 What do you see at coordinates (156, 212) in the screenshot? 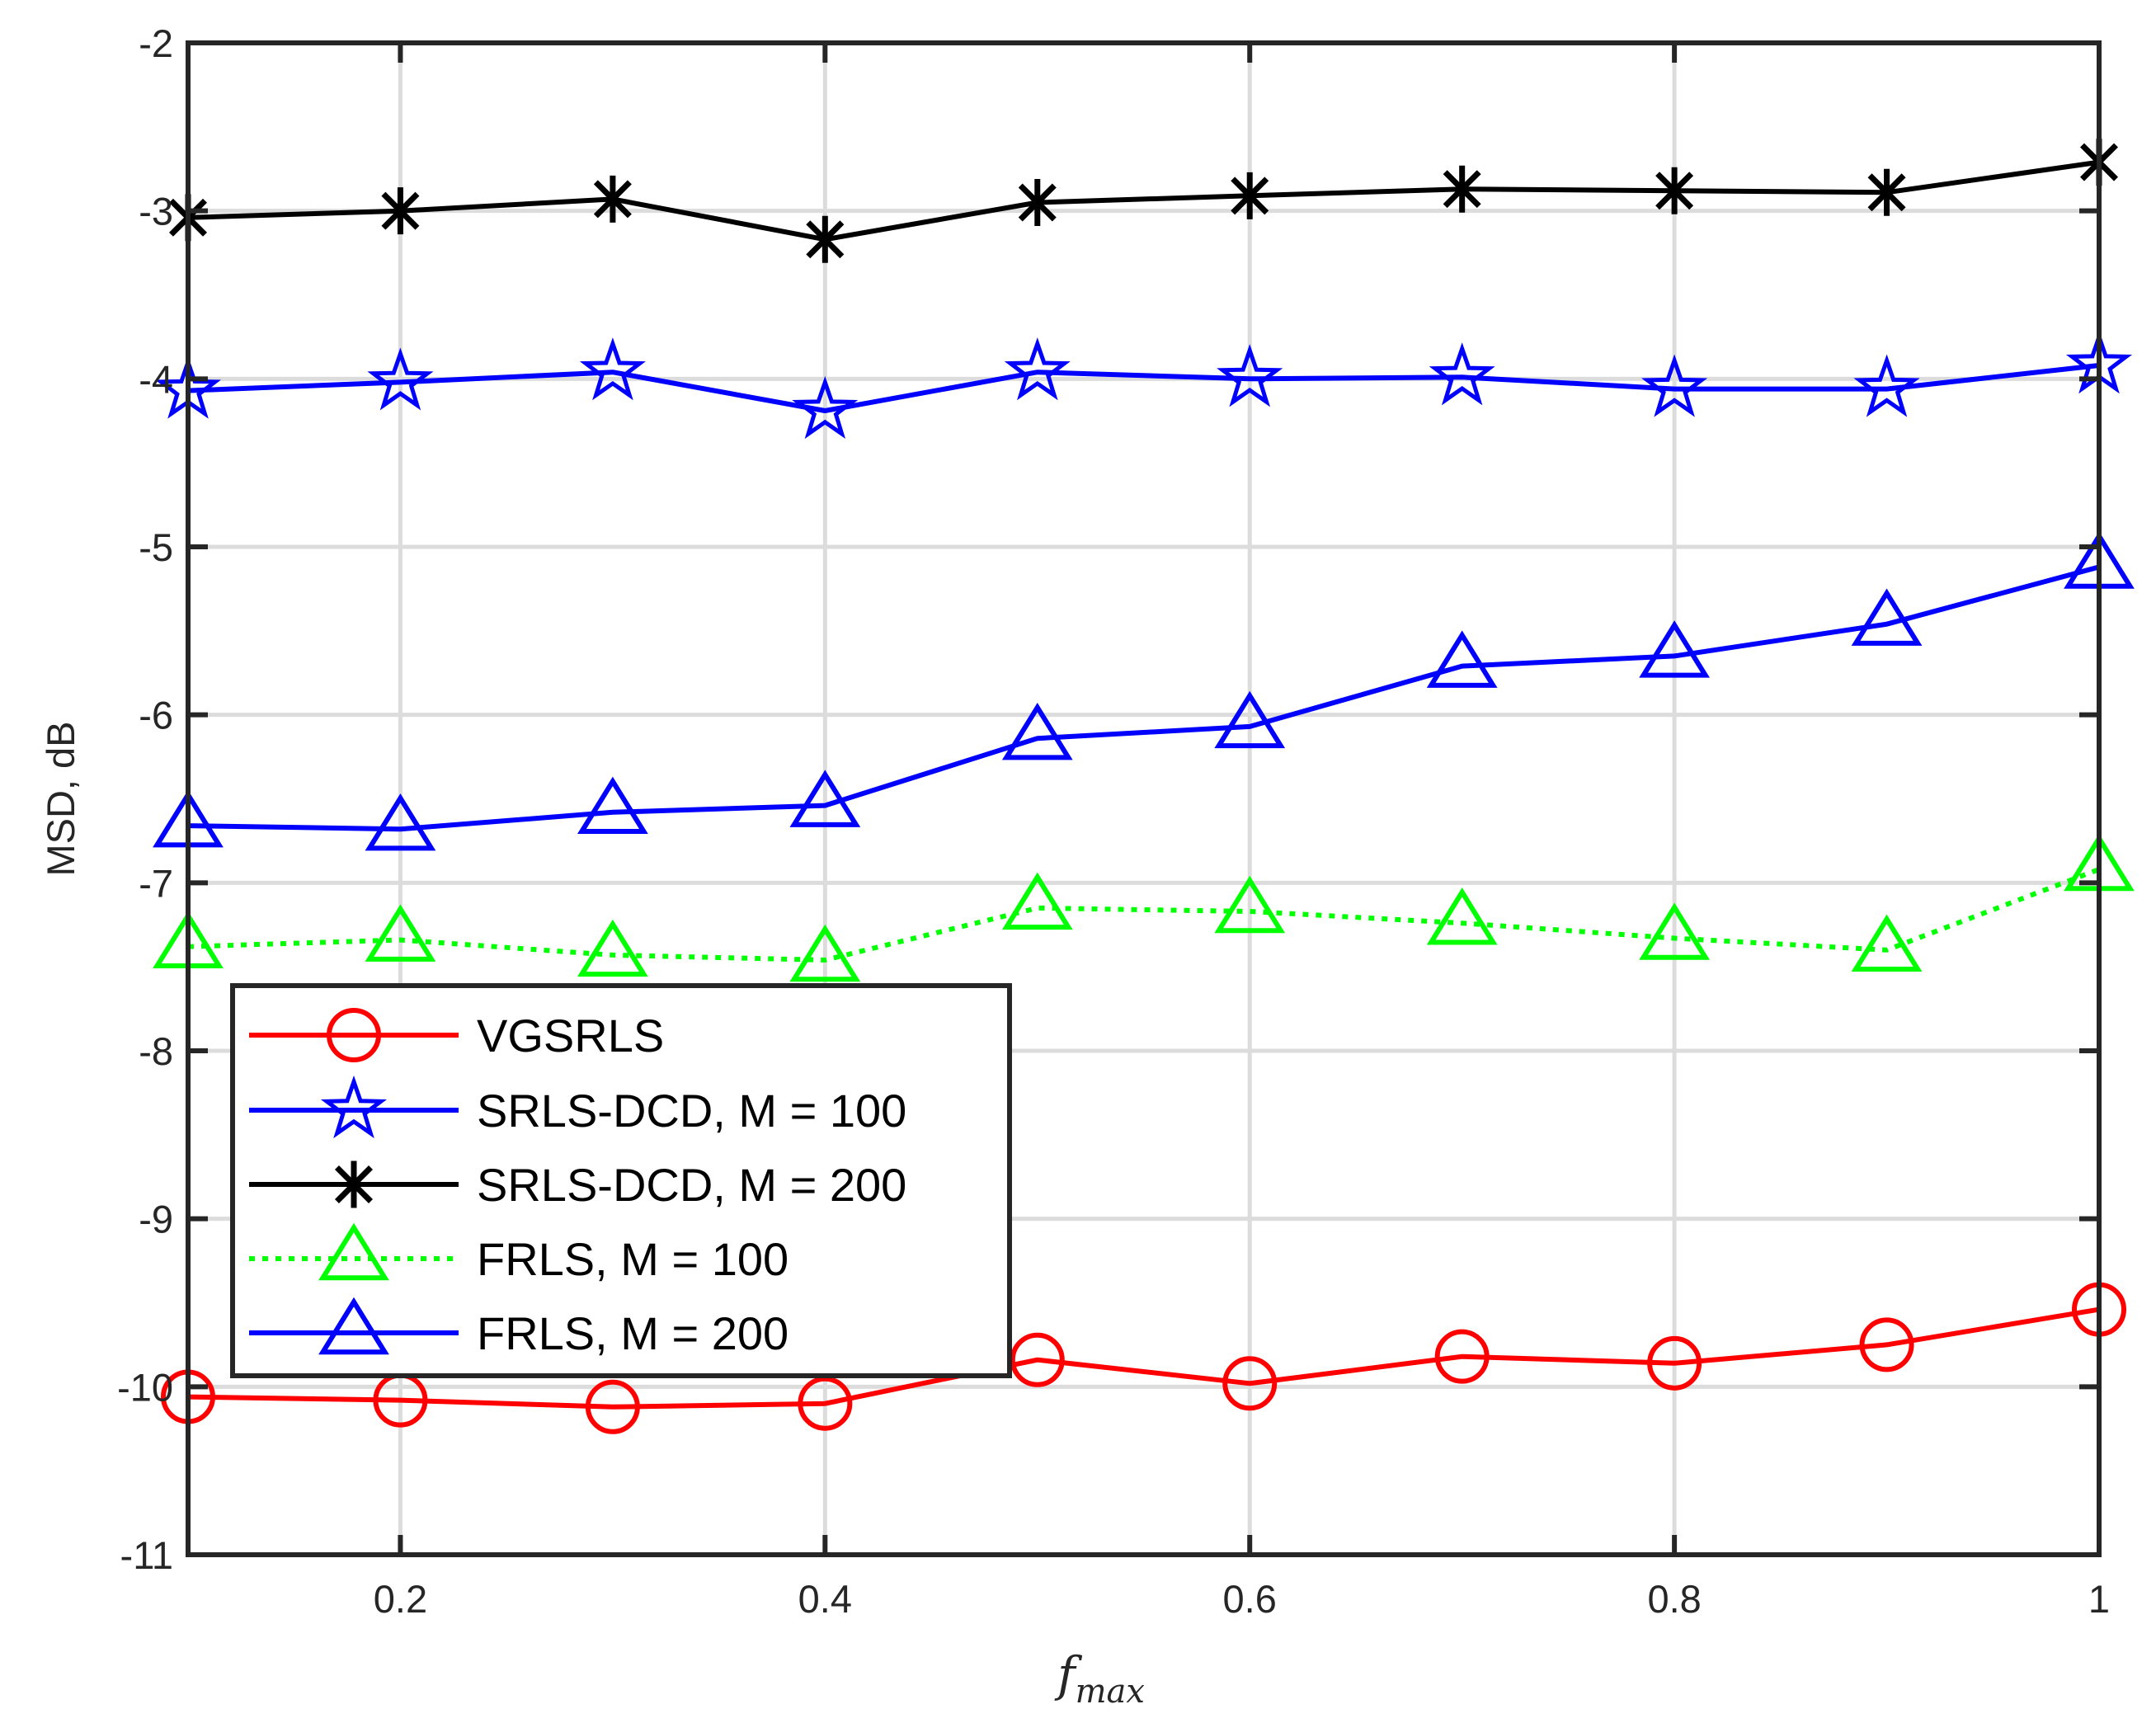
I see `y-tick-label: -3` at bounding box center [156, 212].